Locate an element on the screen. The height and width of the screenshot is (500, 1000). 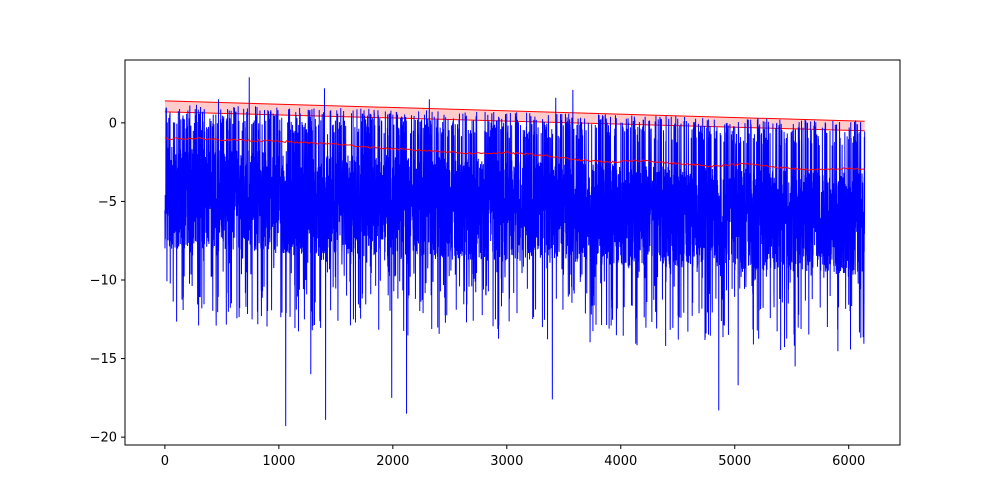
x-tick-label: 5000 is located at coordinates (734, 461).